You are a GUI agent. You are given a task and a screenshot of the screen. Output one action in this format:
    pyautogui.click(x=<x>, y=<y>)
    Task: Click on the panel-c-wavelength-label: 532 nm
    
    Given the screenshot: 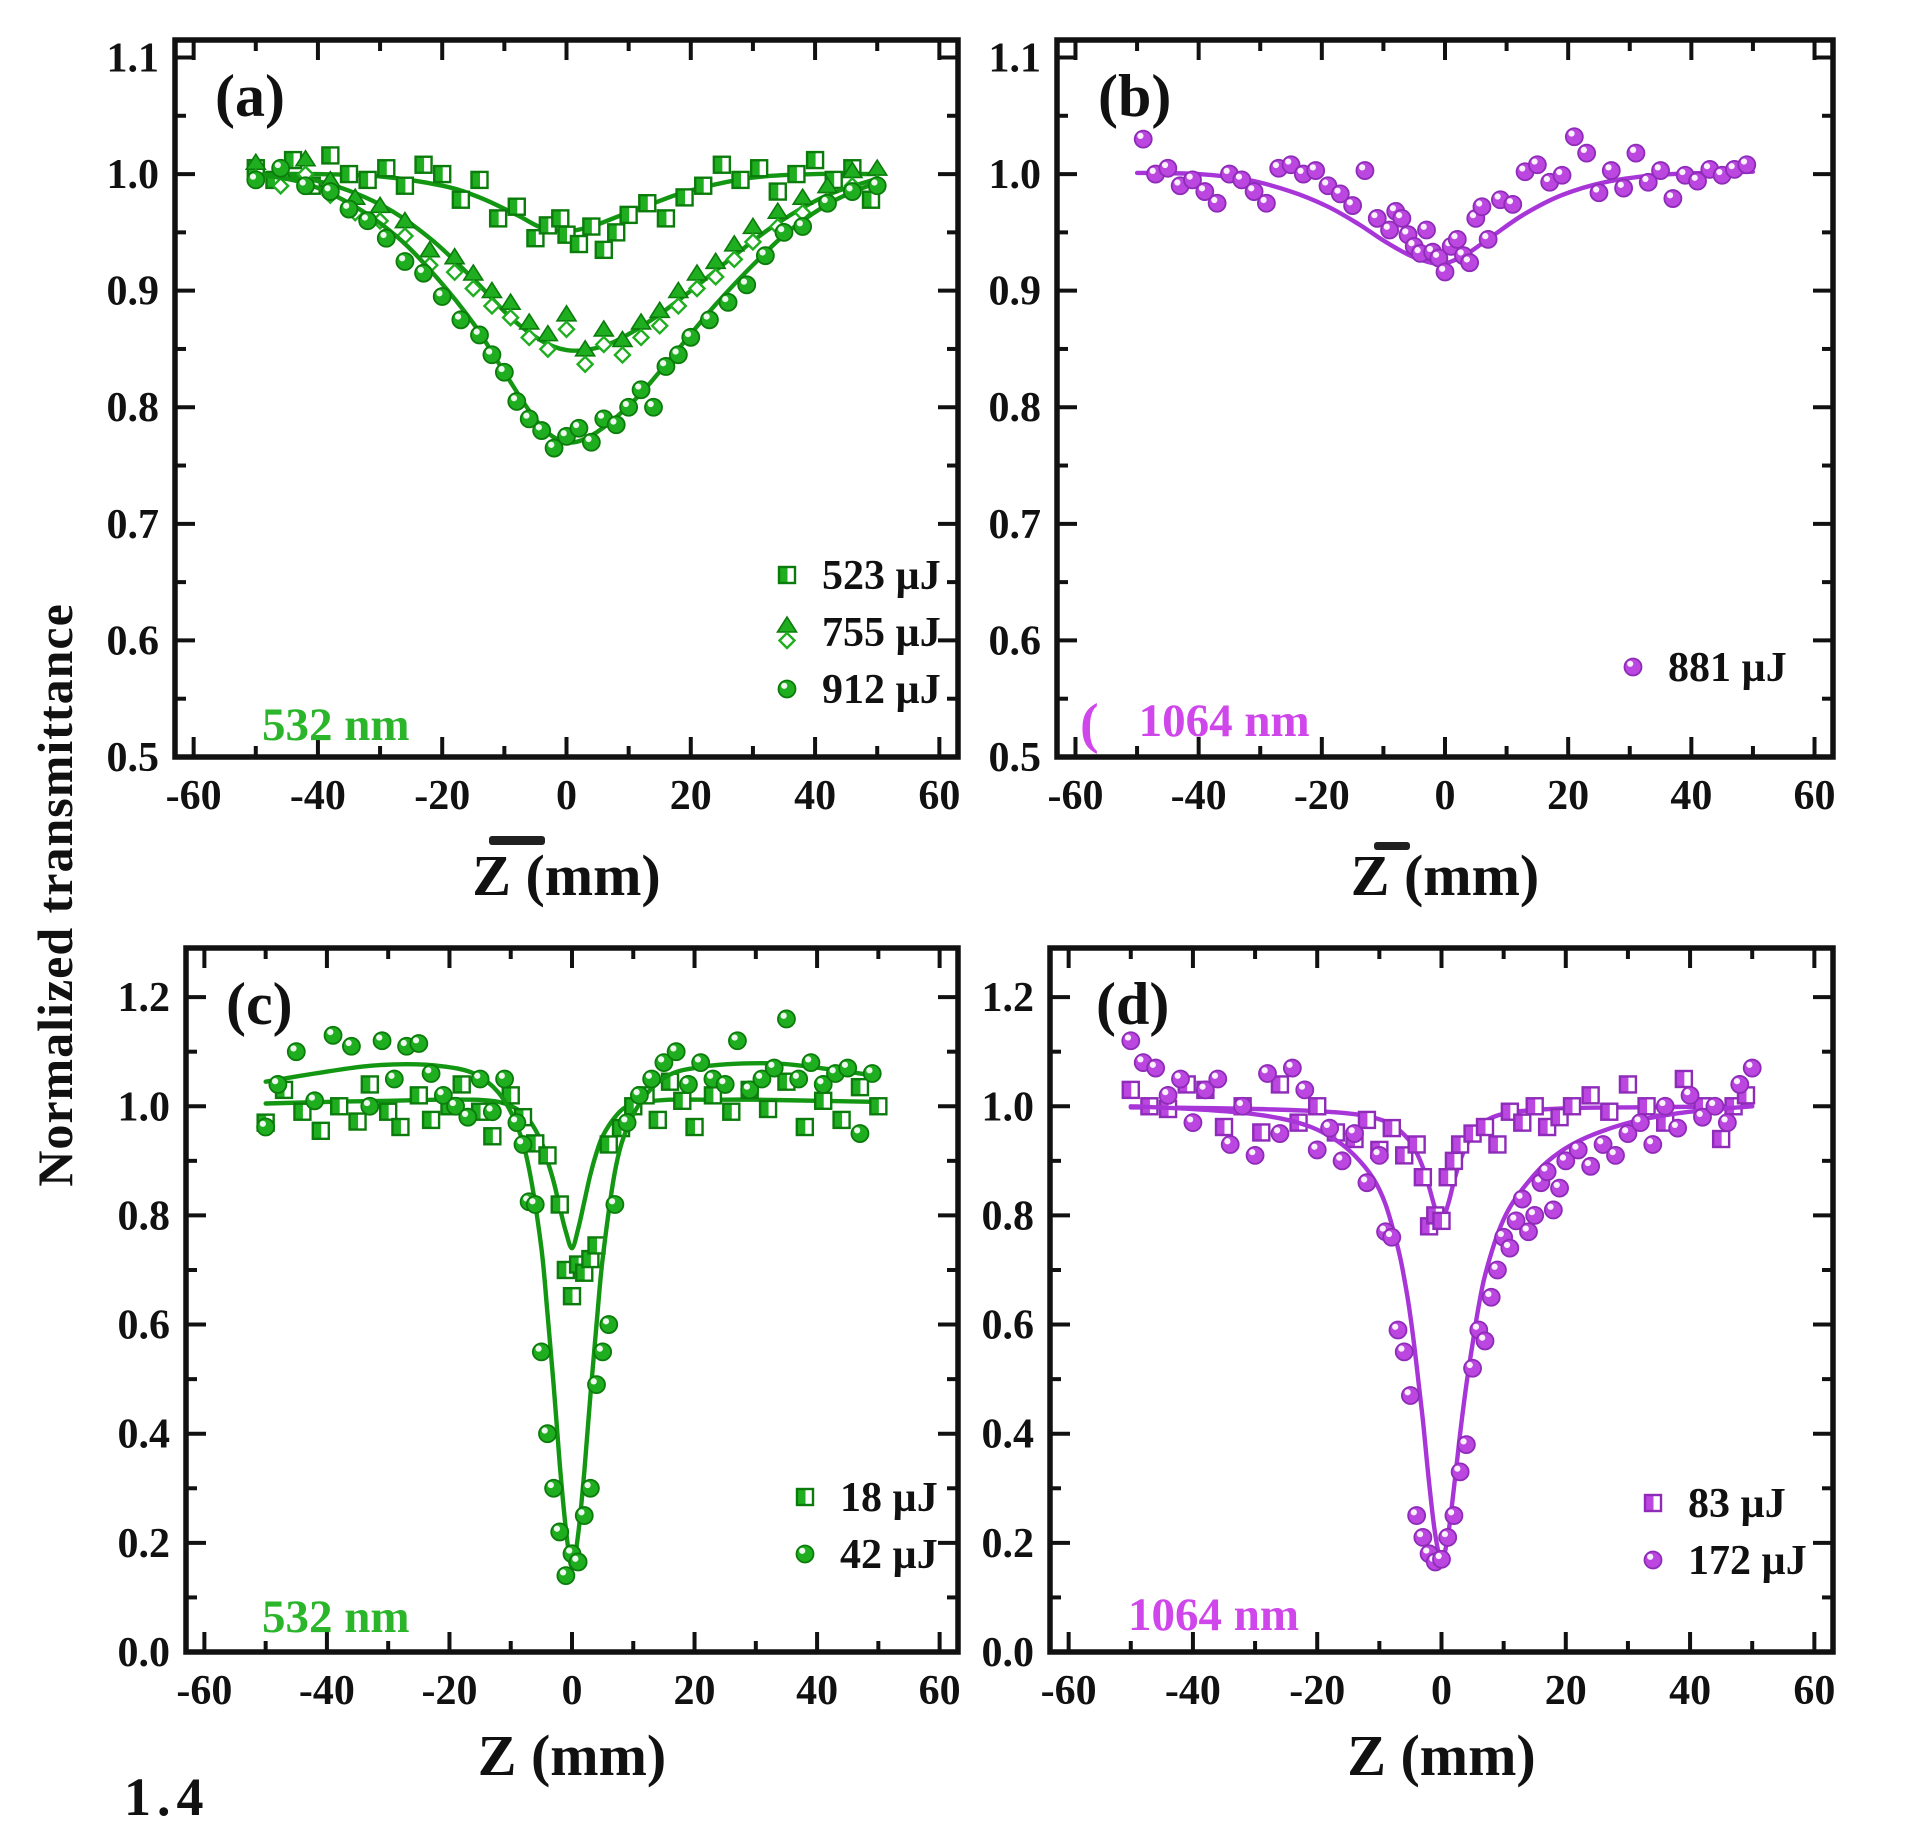 What is the action you would take?
    pyautogui.click(x=336, y=1617)
    